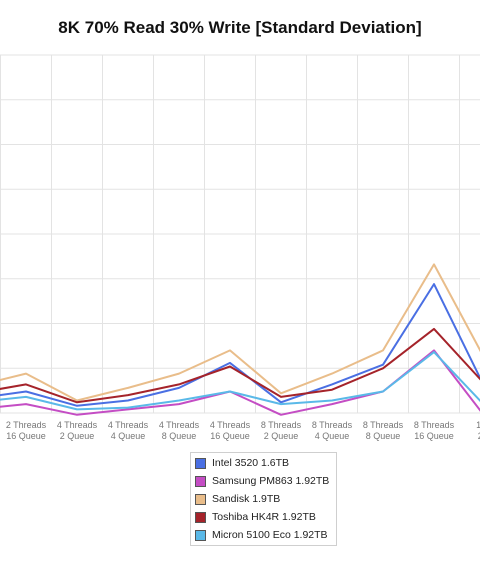 This screenshot has height=573, width=480. I want to click on legend-label: Micron 5100 Eco 1.92TB, so click(270, 535).